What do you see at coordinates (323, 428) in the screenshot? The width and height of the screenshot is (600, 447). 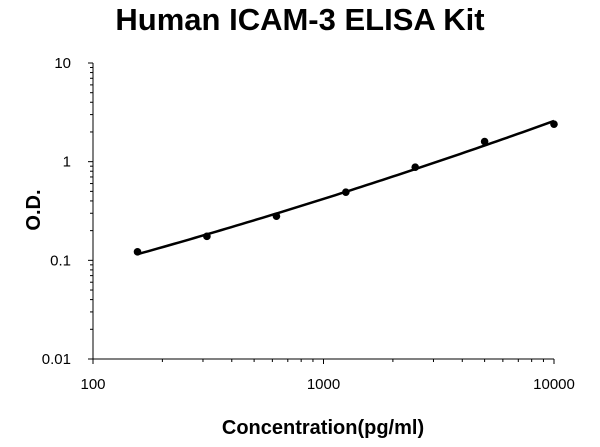 I see `x-axis-title: Concentration(pg/ml)` at bounding box center [323, 428].